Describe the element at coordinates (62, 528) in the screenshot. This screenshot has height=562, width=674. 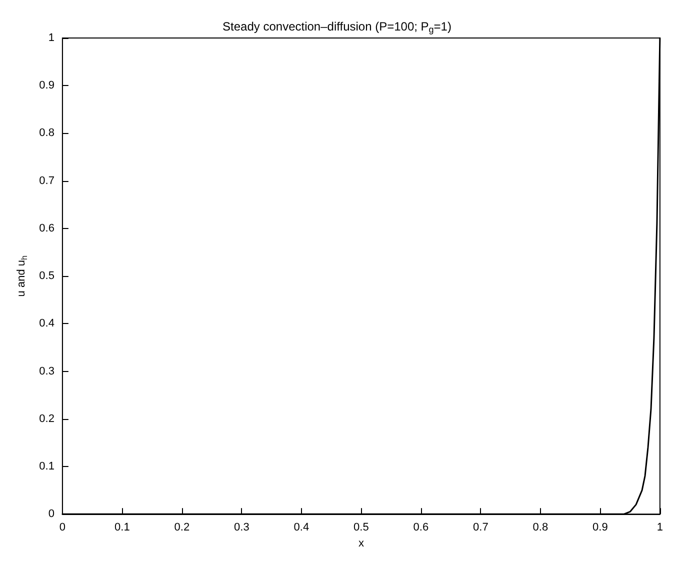
I see `x-tick-label: 0` at that location.